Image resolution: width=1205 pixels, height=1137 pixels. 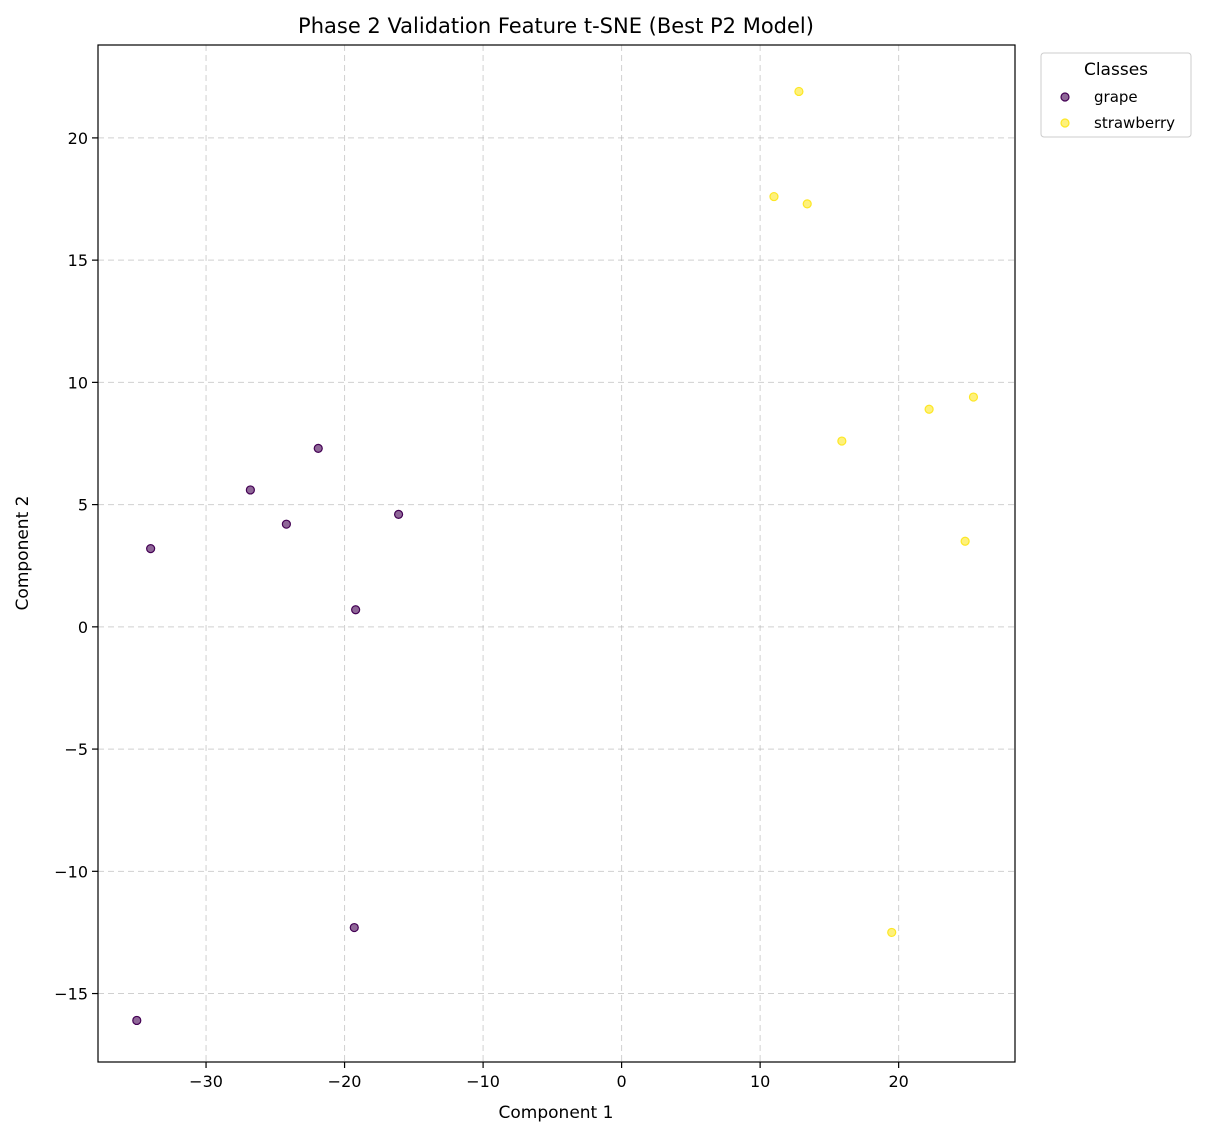 What do you see at coordinates (71, 871) in the screenshot?
I see `y-tick-label: −10` at bounding box center [71, 871].